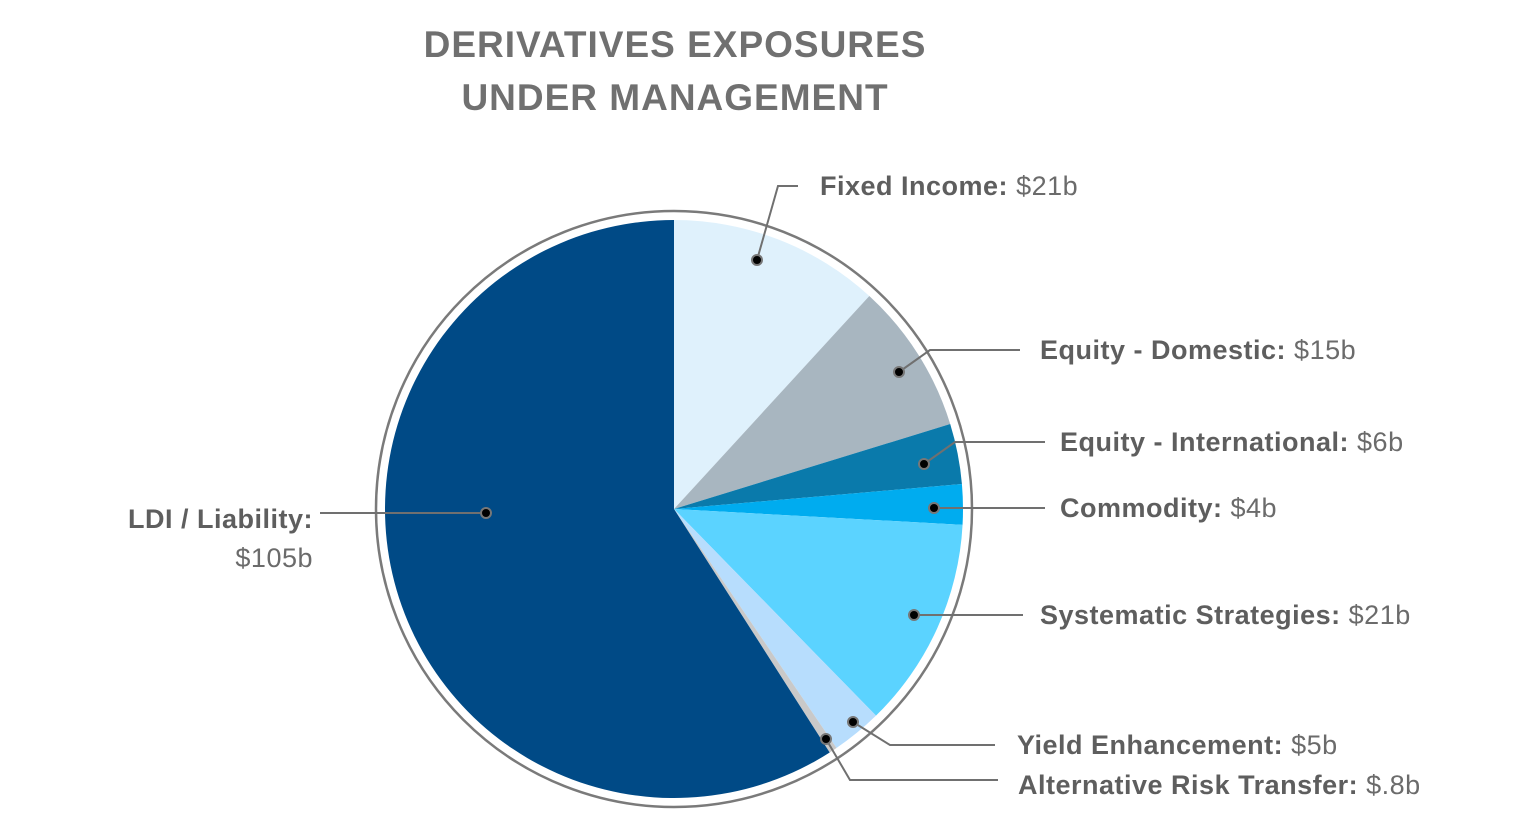  What do you see at coordinates (1254, 508) in the screenshot?
I see `slice-value: $4b` at bounding box center [1254, 508].